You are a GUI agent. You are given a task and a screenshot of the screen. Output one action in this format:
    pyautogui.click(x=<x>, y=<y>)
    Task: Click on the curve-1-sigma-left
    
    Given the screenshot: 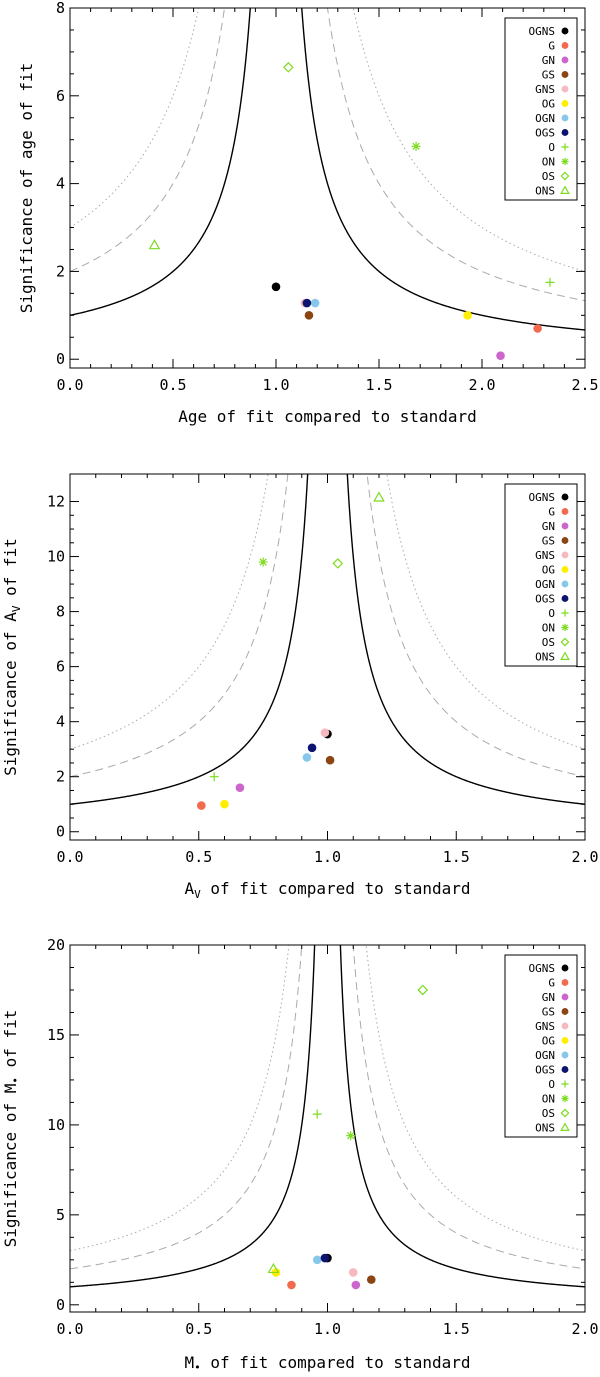 What is the action you would take?
    pyautogui.click(x=189, y=639)
    